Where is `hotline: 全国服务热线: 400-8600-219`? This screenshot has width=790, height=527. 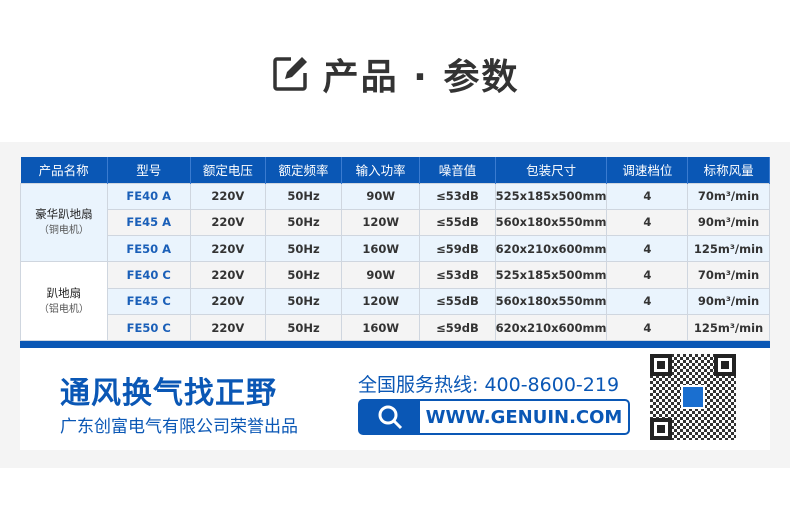 hotline: 全国服务热线: 400-8600-219 is located at coordinates (489, 385).